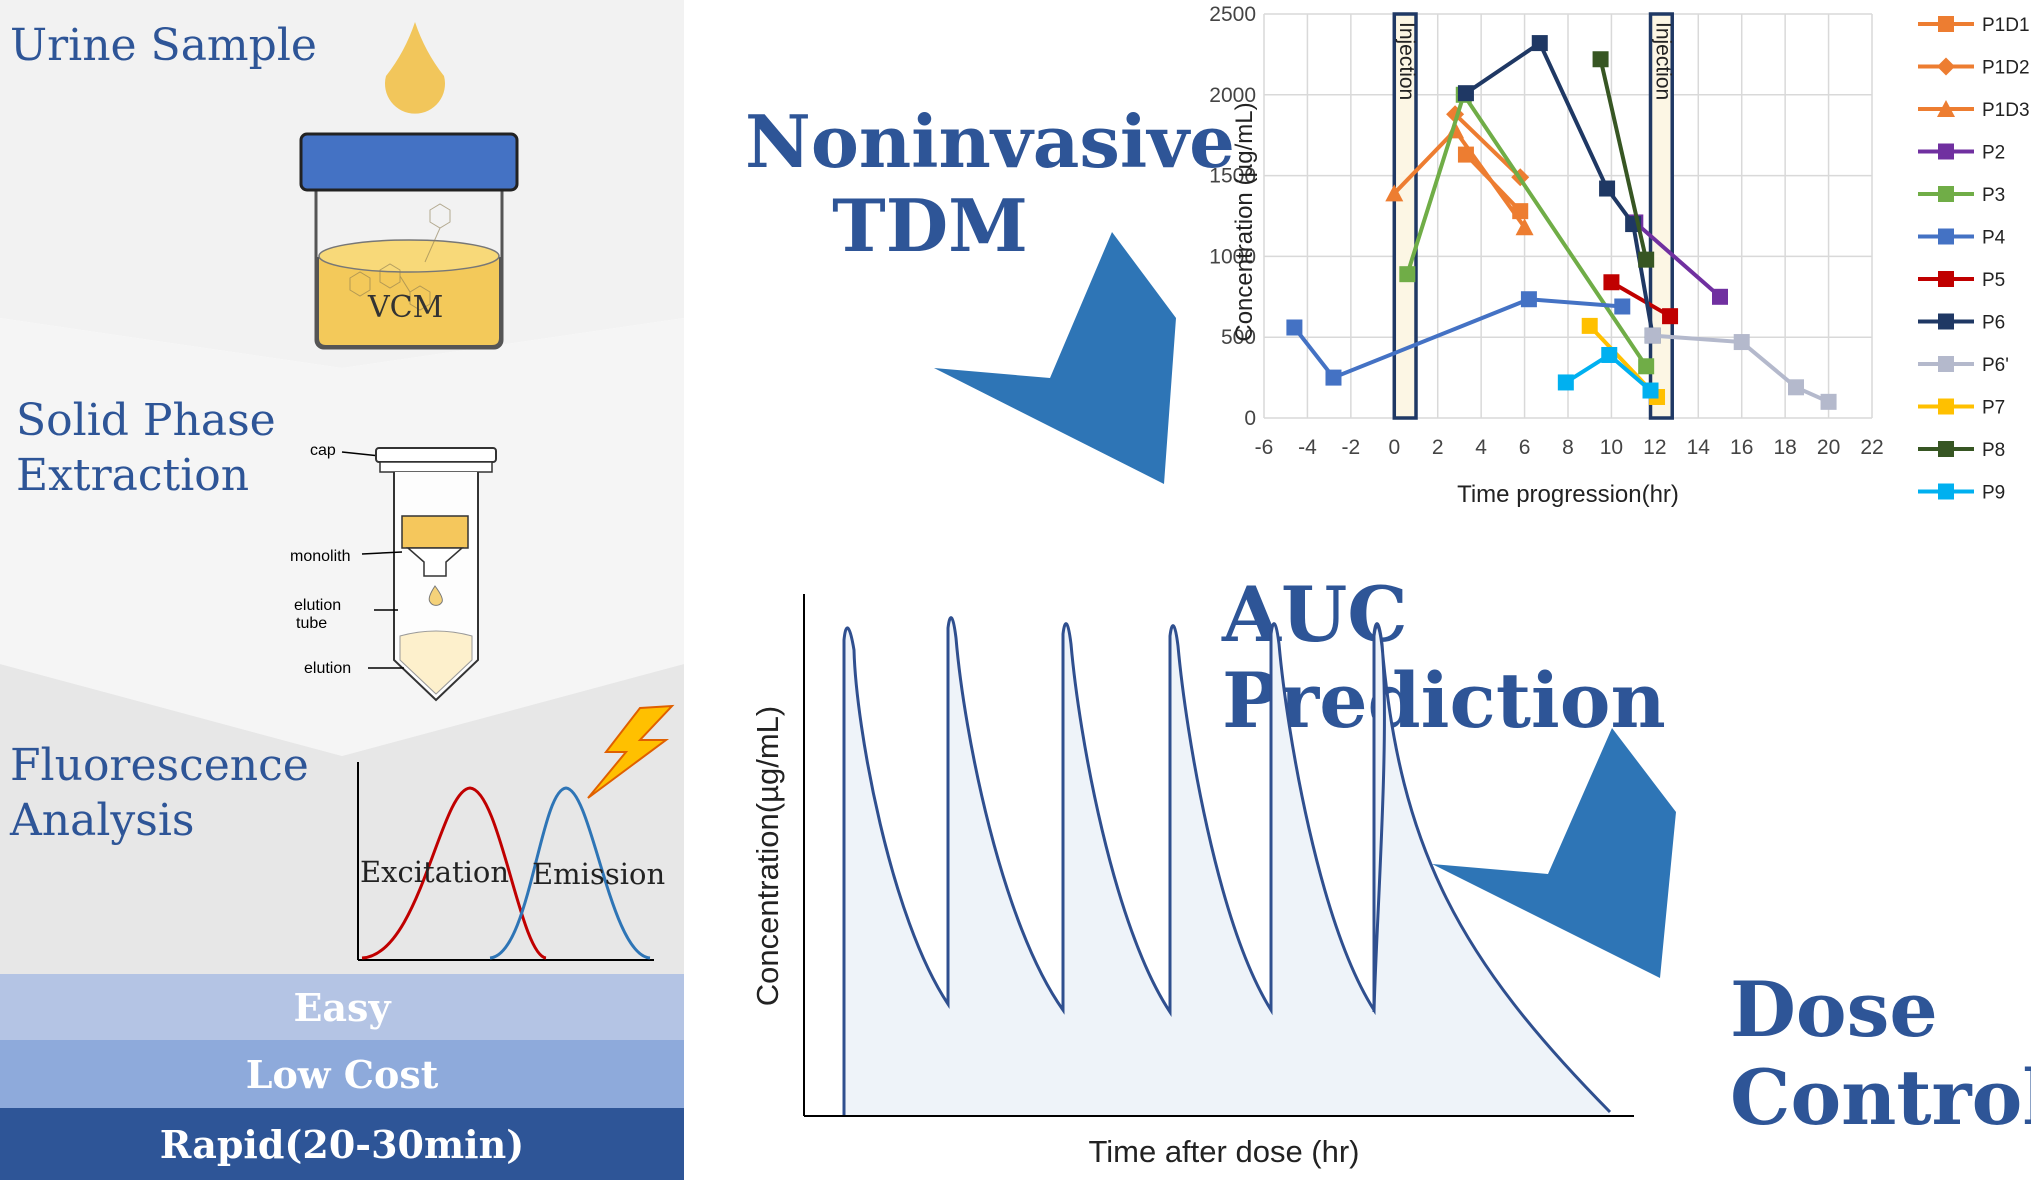 The height and width of the screenshot is (1180, 2031). I want to click on legend-label: P5, so click(1993, 280).